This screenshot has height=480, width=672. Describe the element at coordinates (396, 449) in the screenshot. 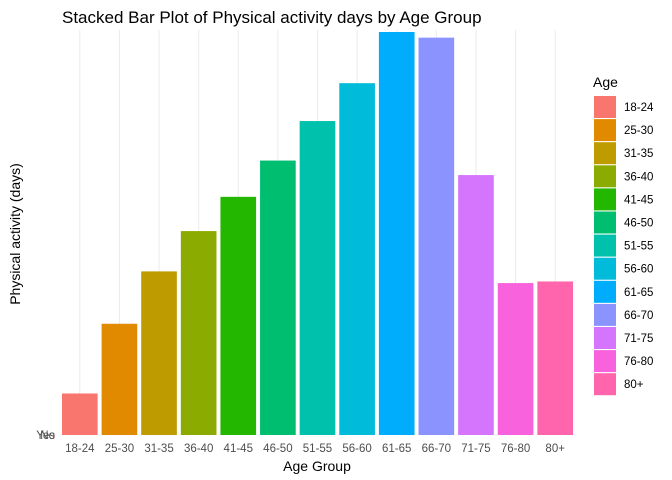

I see `x-tick-label: 61-65` at that location.